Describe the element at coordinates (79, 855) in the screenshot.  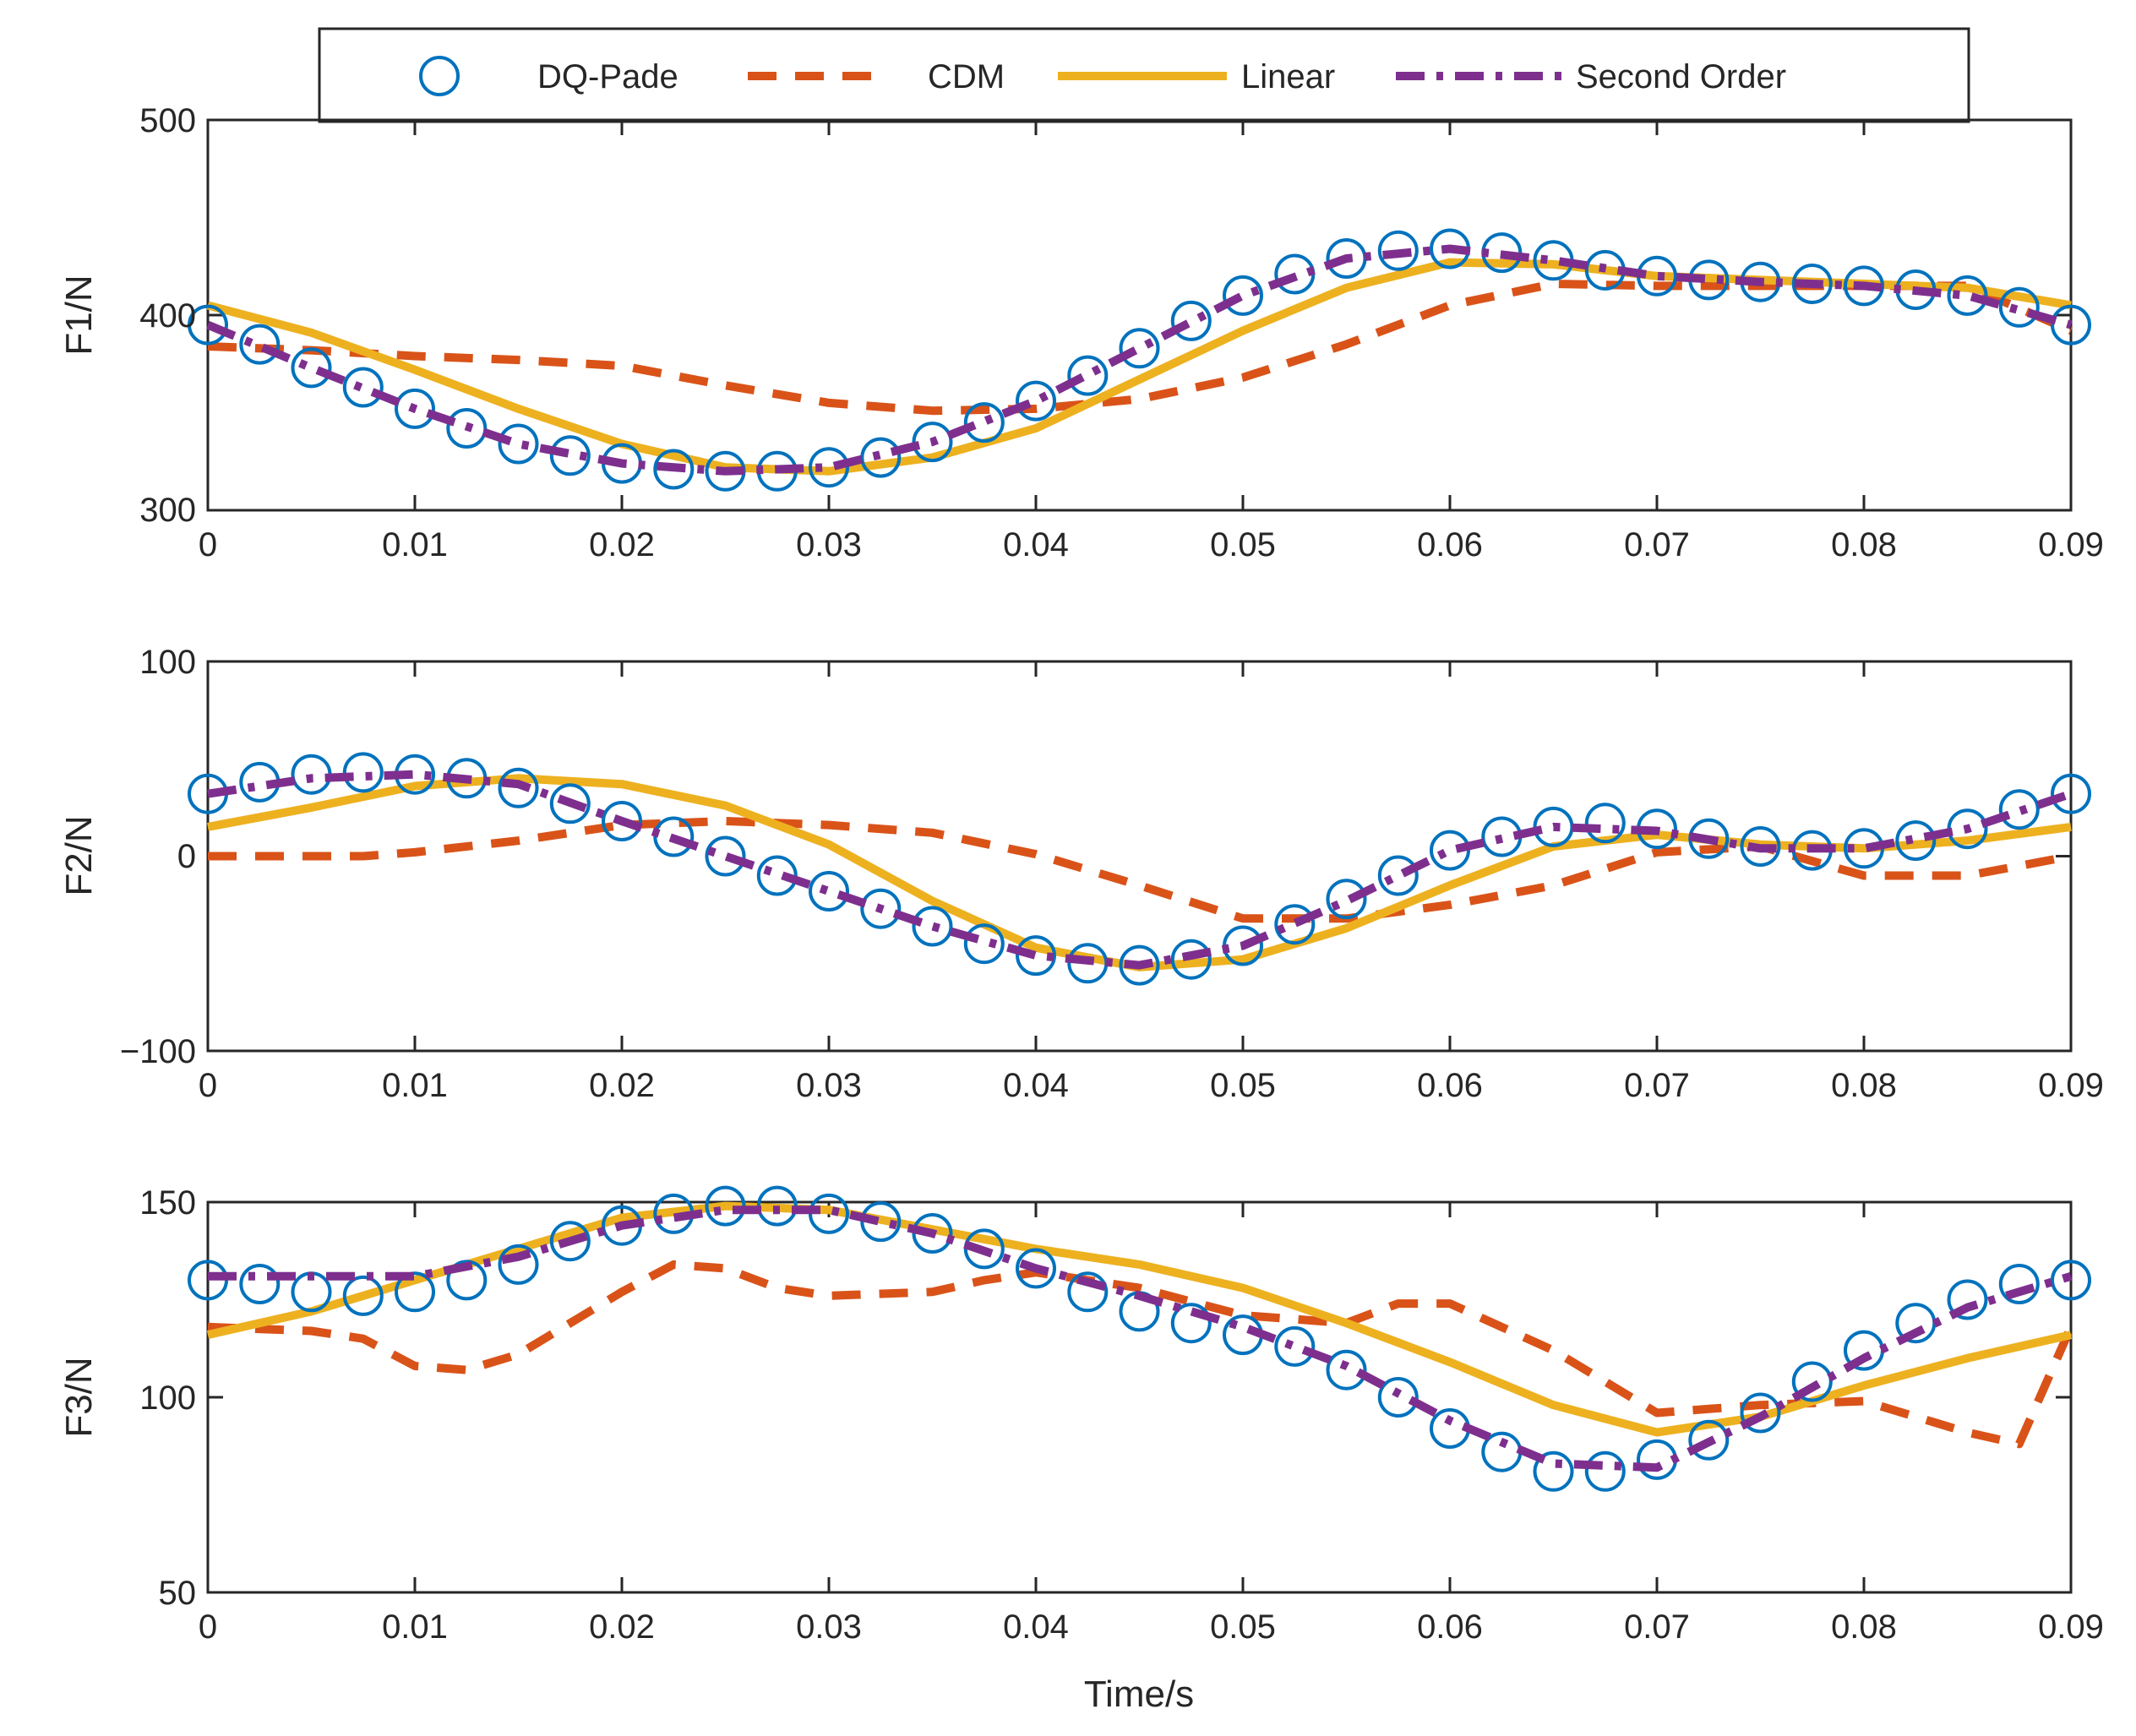
I see `panel-f2-ylabel: F2/N` at that location.